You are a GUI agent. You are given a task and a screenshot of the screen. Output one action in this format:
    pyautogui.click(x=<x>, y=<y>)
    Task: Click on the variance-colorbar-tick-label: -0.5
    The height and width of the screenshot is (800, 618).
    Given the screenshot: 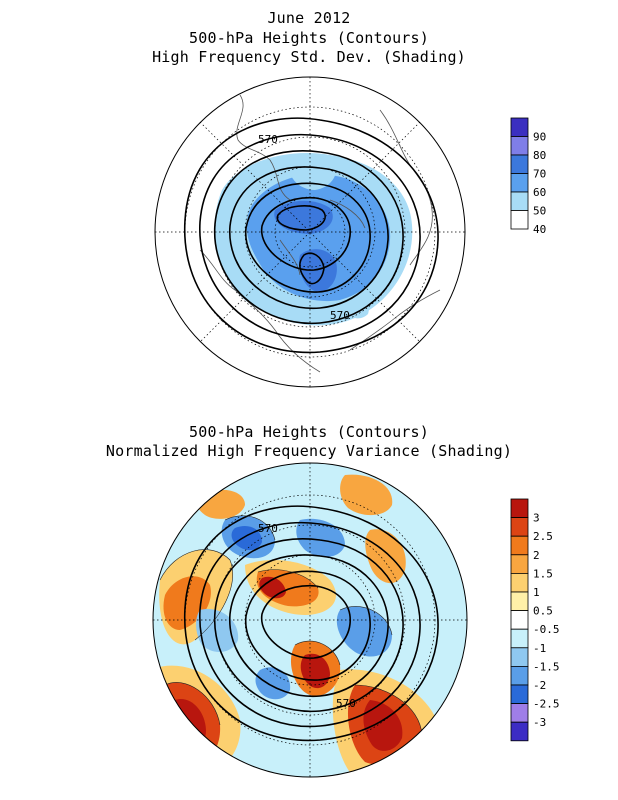 What is the action you would take?
    pyautogui.click(x=546, y=629)
    